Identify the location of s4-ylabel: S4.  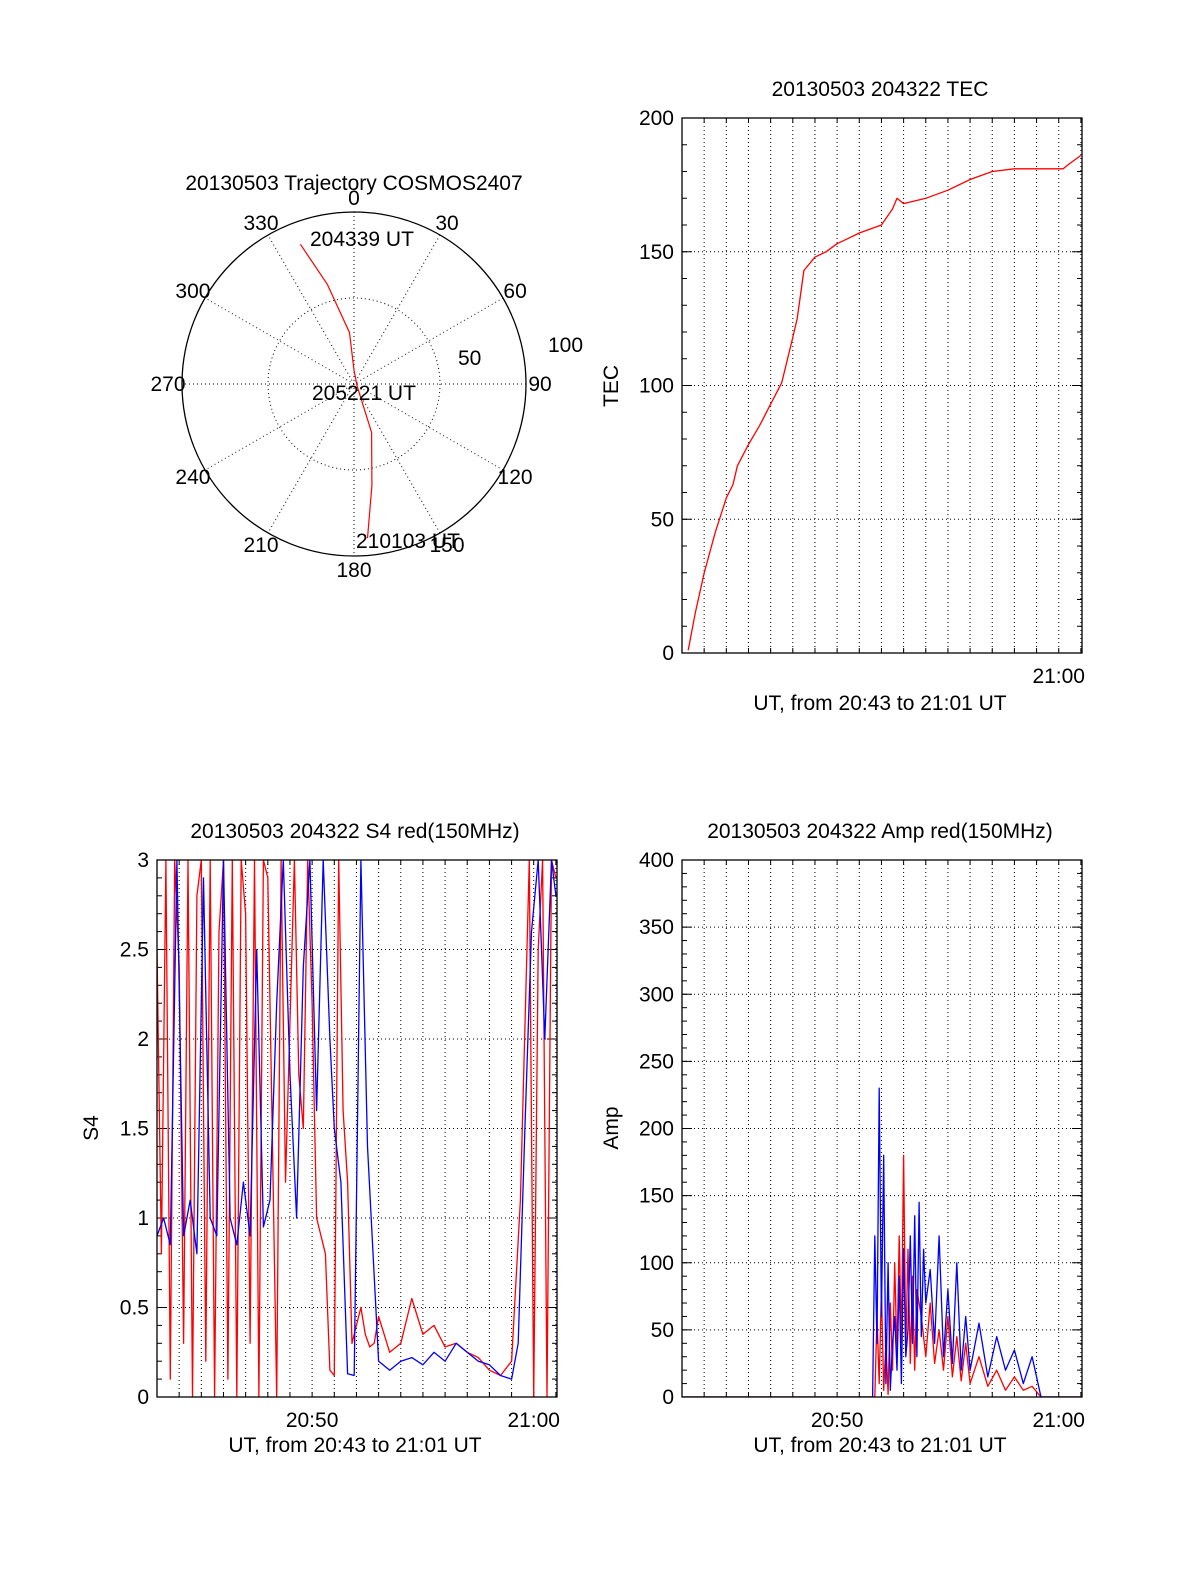
(91, 1128).